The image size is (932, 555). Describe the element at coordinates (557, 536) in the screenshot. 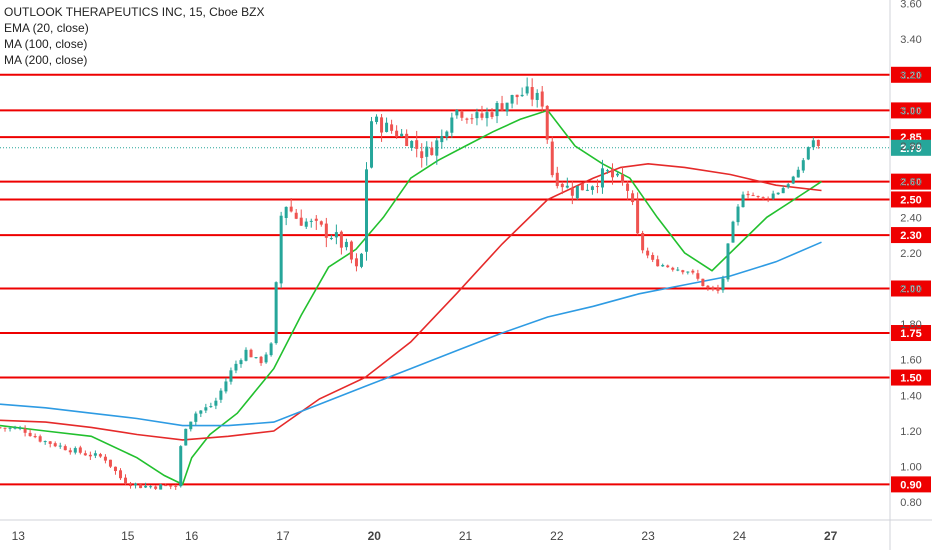

I see `x-tick-label: 22` at that location.